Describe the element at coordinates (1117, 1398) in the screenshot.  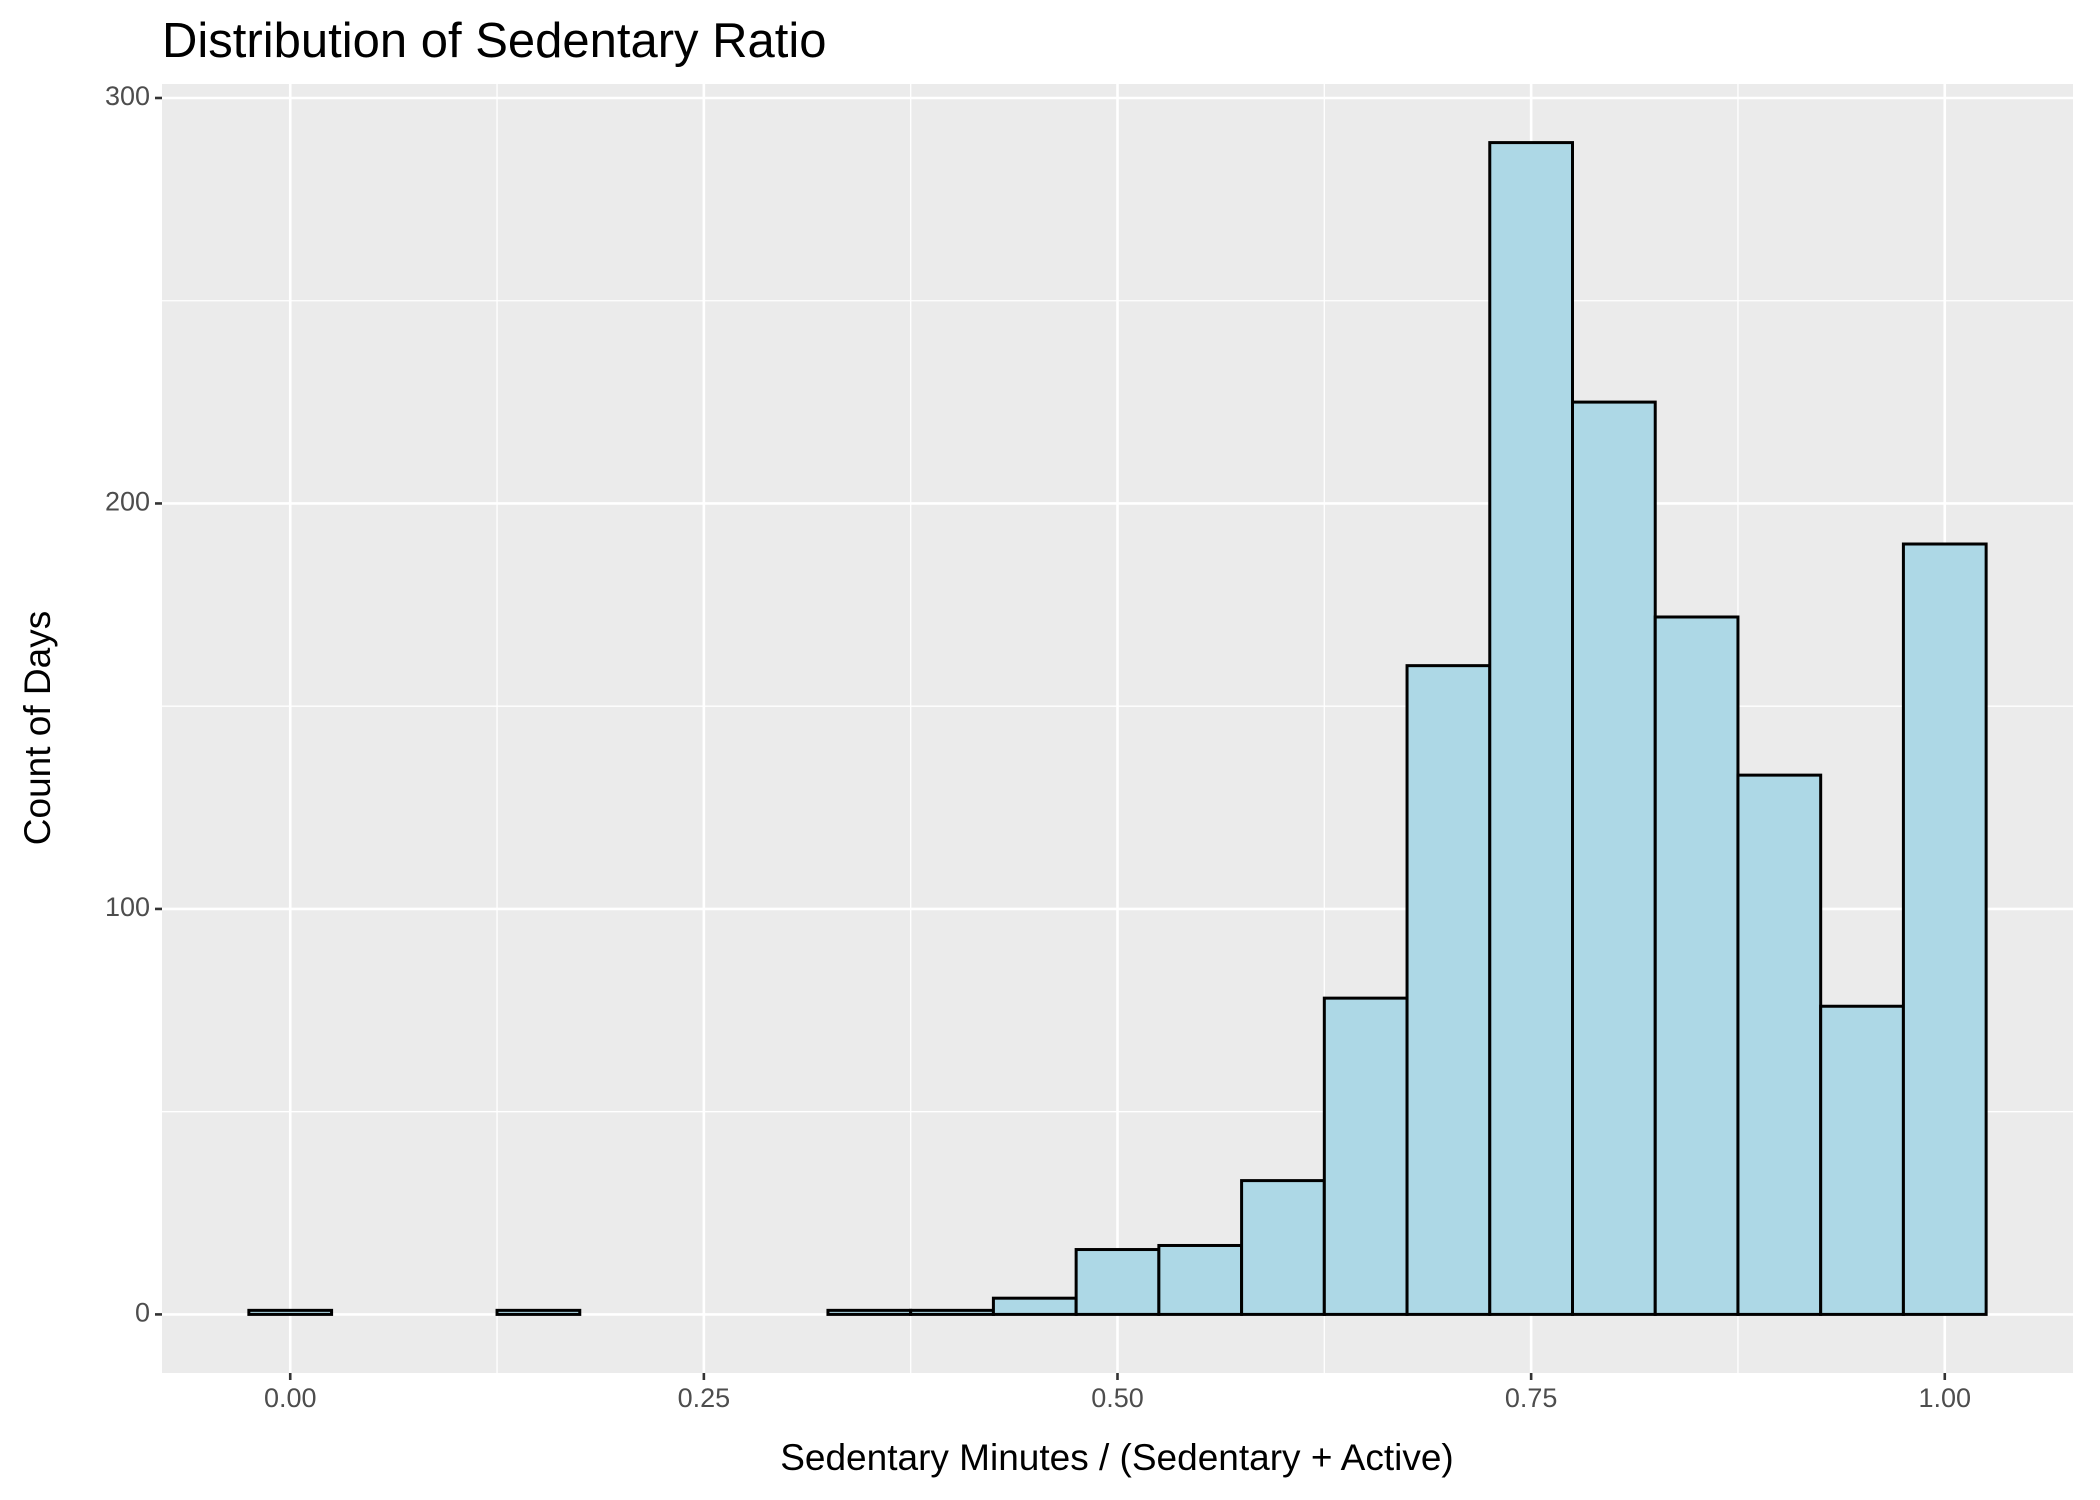
I see `x-tick-label: 0.50` at that location.